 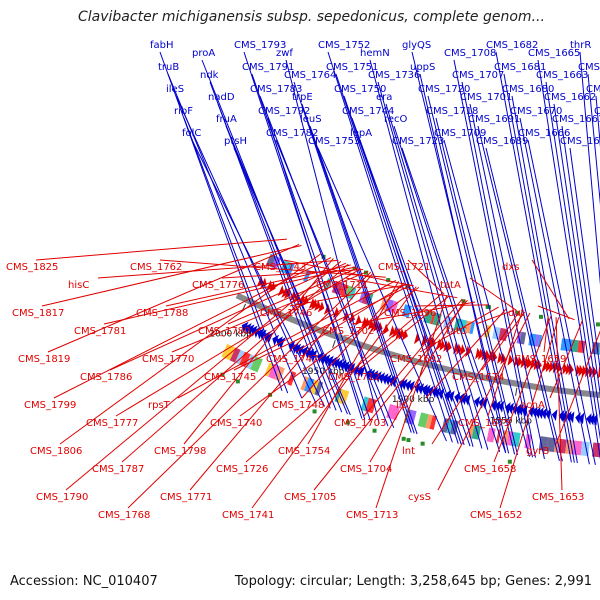 I want to click on tick-label: 1850 kbp, so click(x=511, y=421).